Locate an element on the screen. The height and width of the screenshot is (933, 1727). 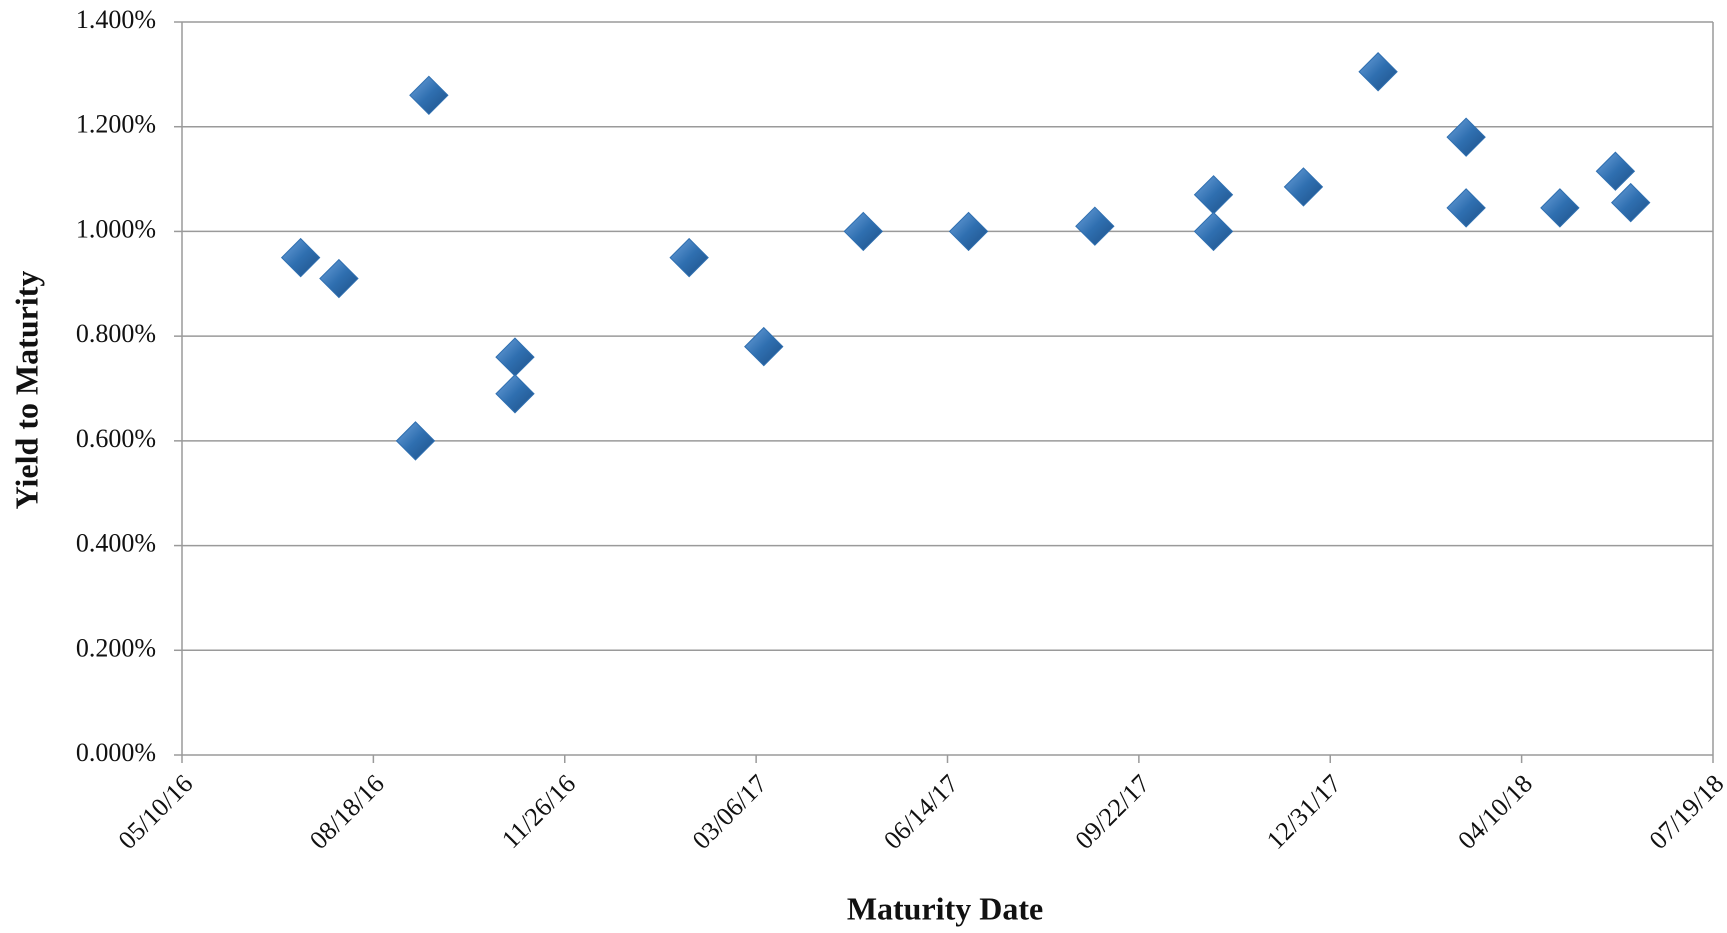
x-tick-label: 12/31/17 is located at coordinates (1304, 812).